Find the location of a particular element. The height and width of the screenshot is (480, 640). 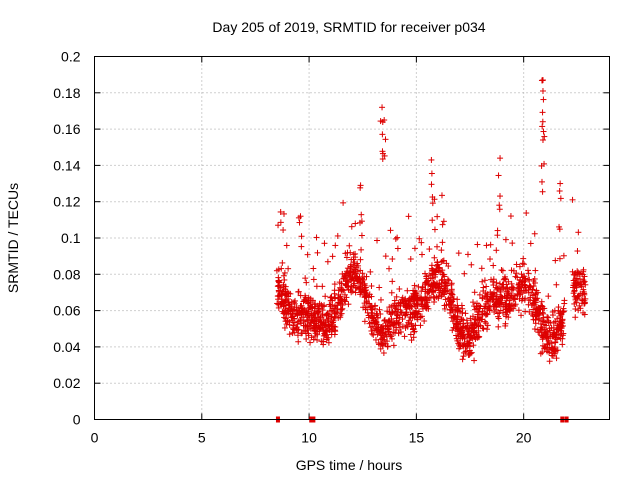

y-tick-label: 0.1 is located at coordinates (71, 238).